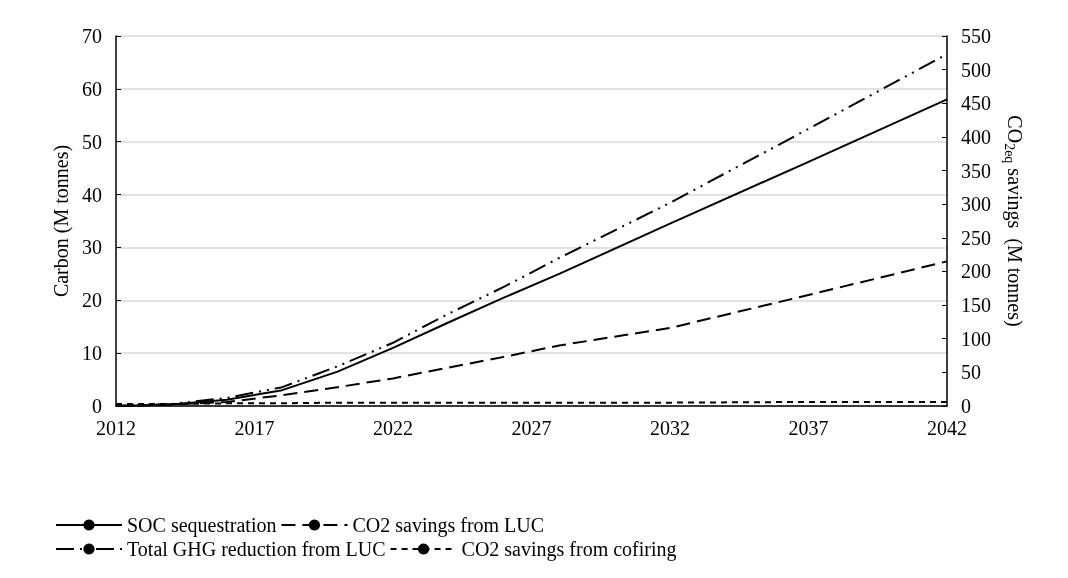 This screenshot has height=578, width=1068. What do you see at coordinates (947, 428) in the screenshot?
I see `x-tick-label: 2042` at bounding box center [947, 428].